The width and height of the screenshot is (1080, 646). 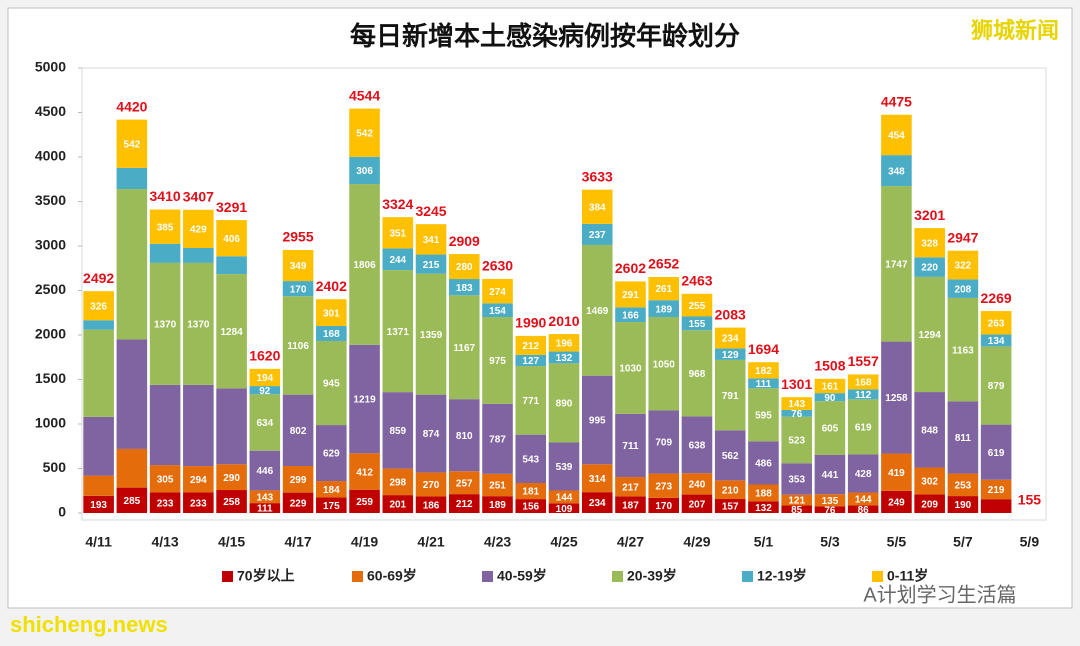 I want to click on segment-label: 791, so click(x=730, y=396).